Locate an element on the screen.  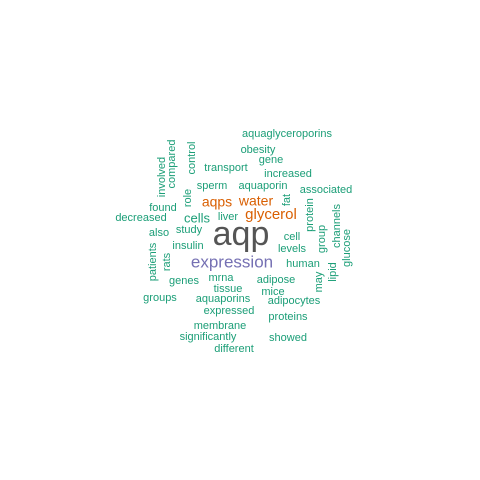
cloud-word-groups: groups is located at coordinates (160, 298).